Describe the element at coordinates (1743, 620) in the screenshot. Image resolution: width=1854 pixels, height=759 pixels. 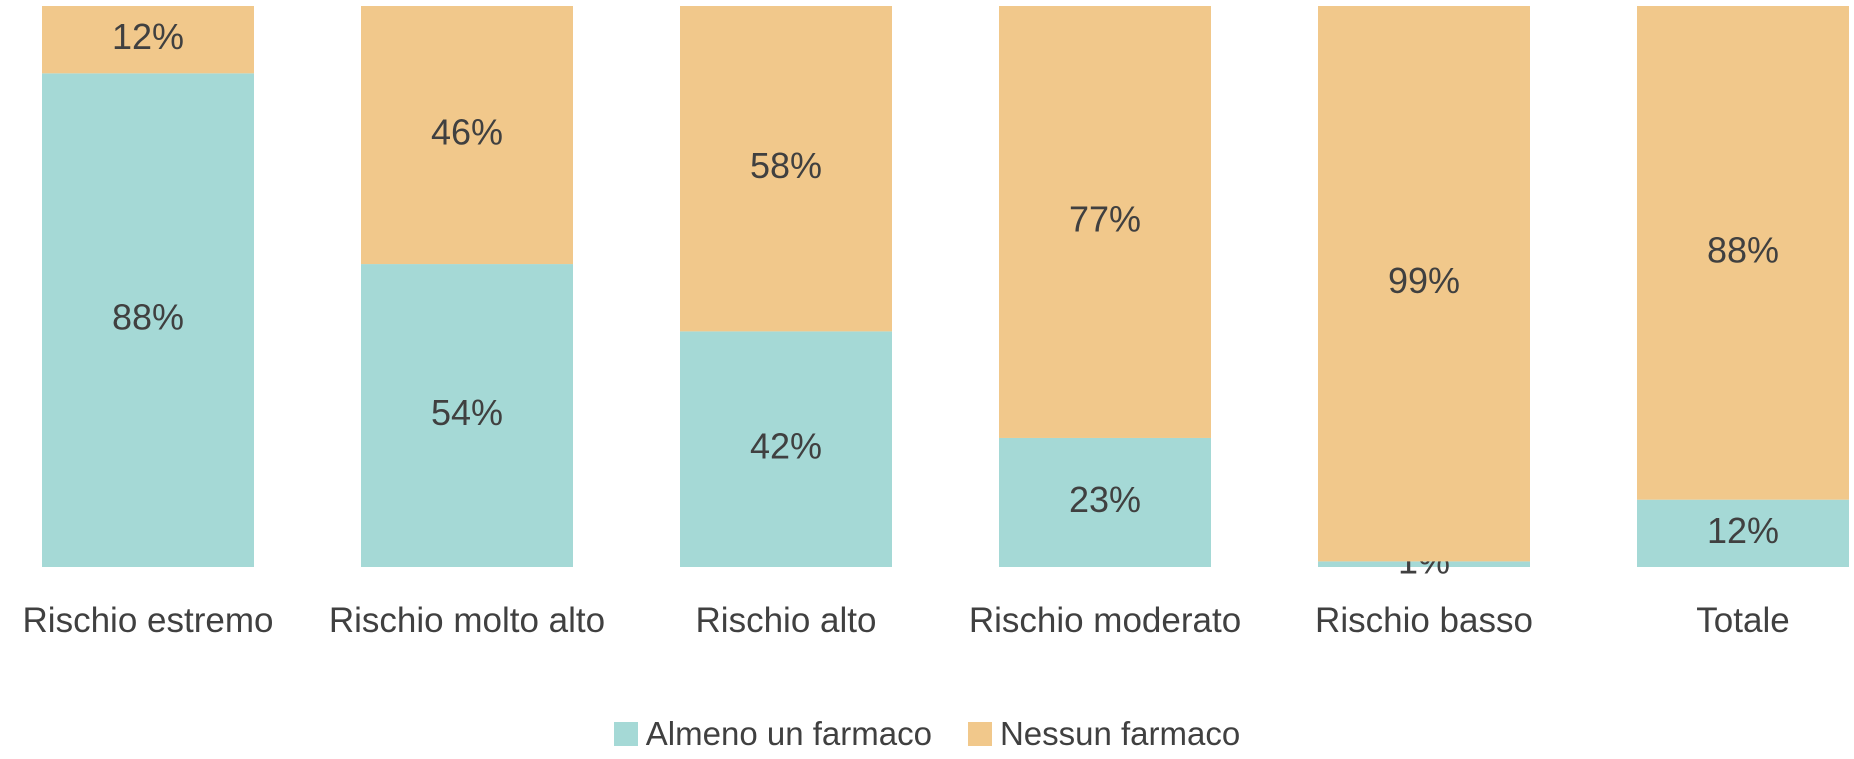
I see `x-tick-label: Totale` at that location.